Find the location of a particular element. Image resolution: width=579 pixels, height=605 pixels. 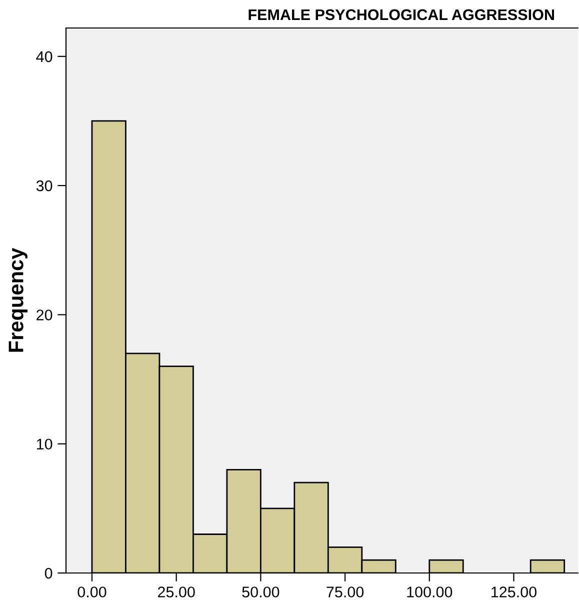

y-axis-title: Frequency is located at coordinates (18, 300).